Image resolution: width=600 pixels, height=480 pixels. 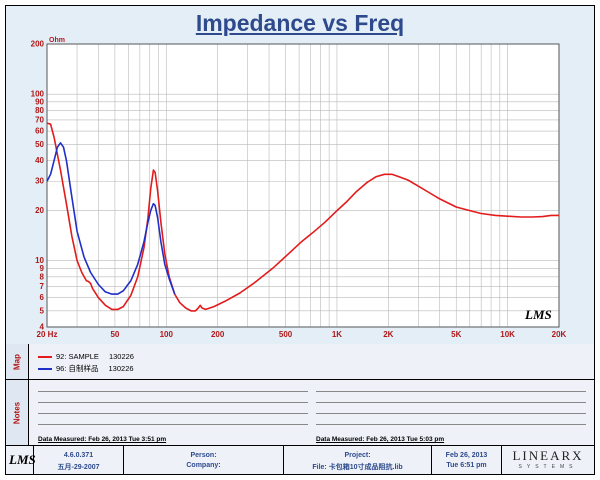 I want to click on footer-logo-cell: LMS, so click(x=21, y=460).